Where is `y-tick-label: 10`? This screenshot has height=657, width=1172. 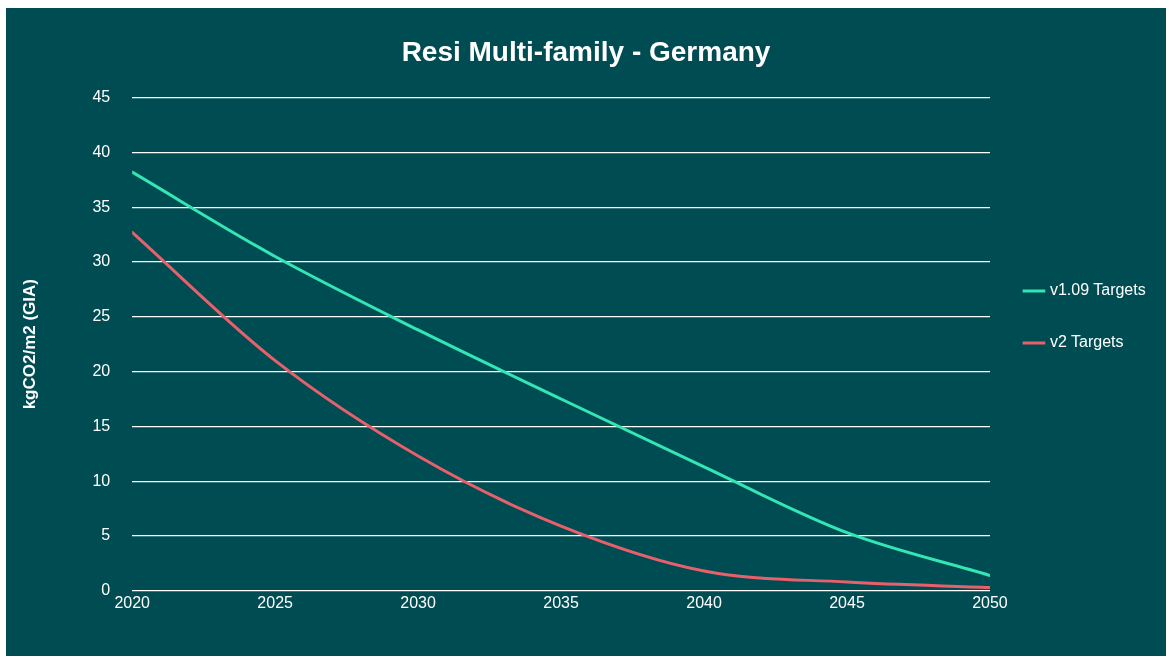
y-tick-label: 10 is located at coordinates (101, 480).